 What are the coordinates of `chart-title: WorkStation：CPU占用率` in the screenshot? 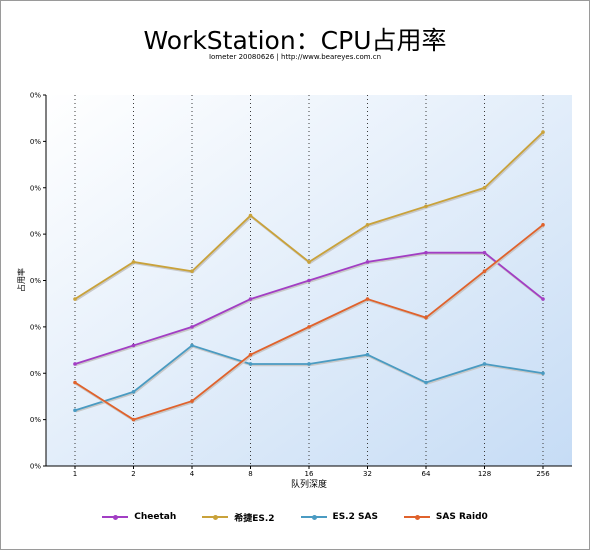 It's located at (295, 40).